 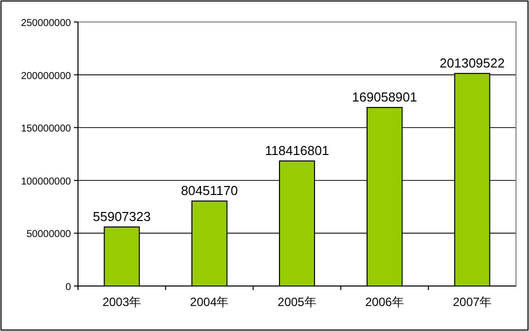 I want to click on y-tick-label: 150000000, so click(x=46, y=129).